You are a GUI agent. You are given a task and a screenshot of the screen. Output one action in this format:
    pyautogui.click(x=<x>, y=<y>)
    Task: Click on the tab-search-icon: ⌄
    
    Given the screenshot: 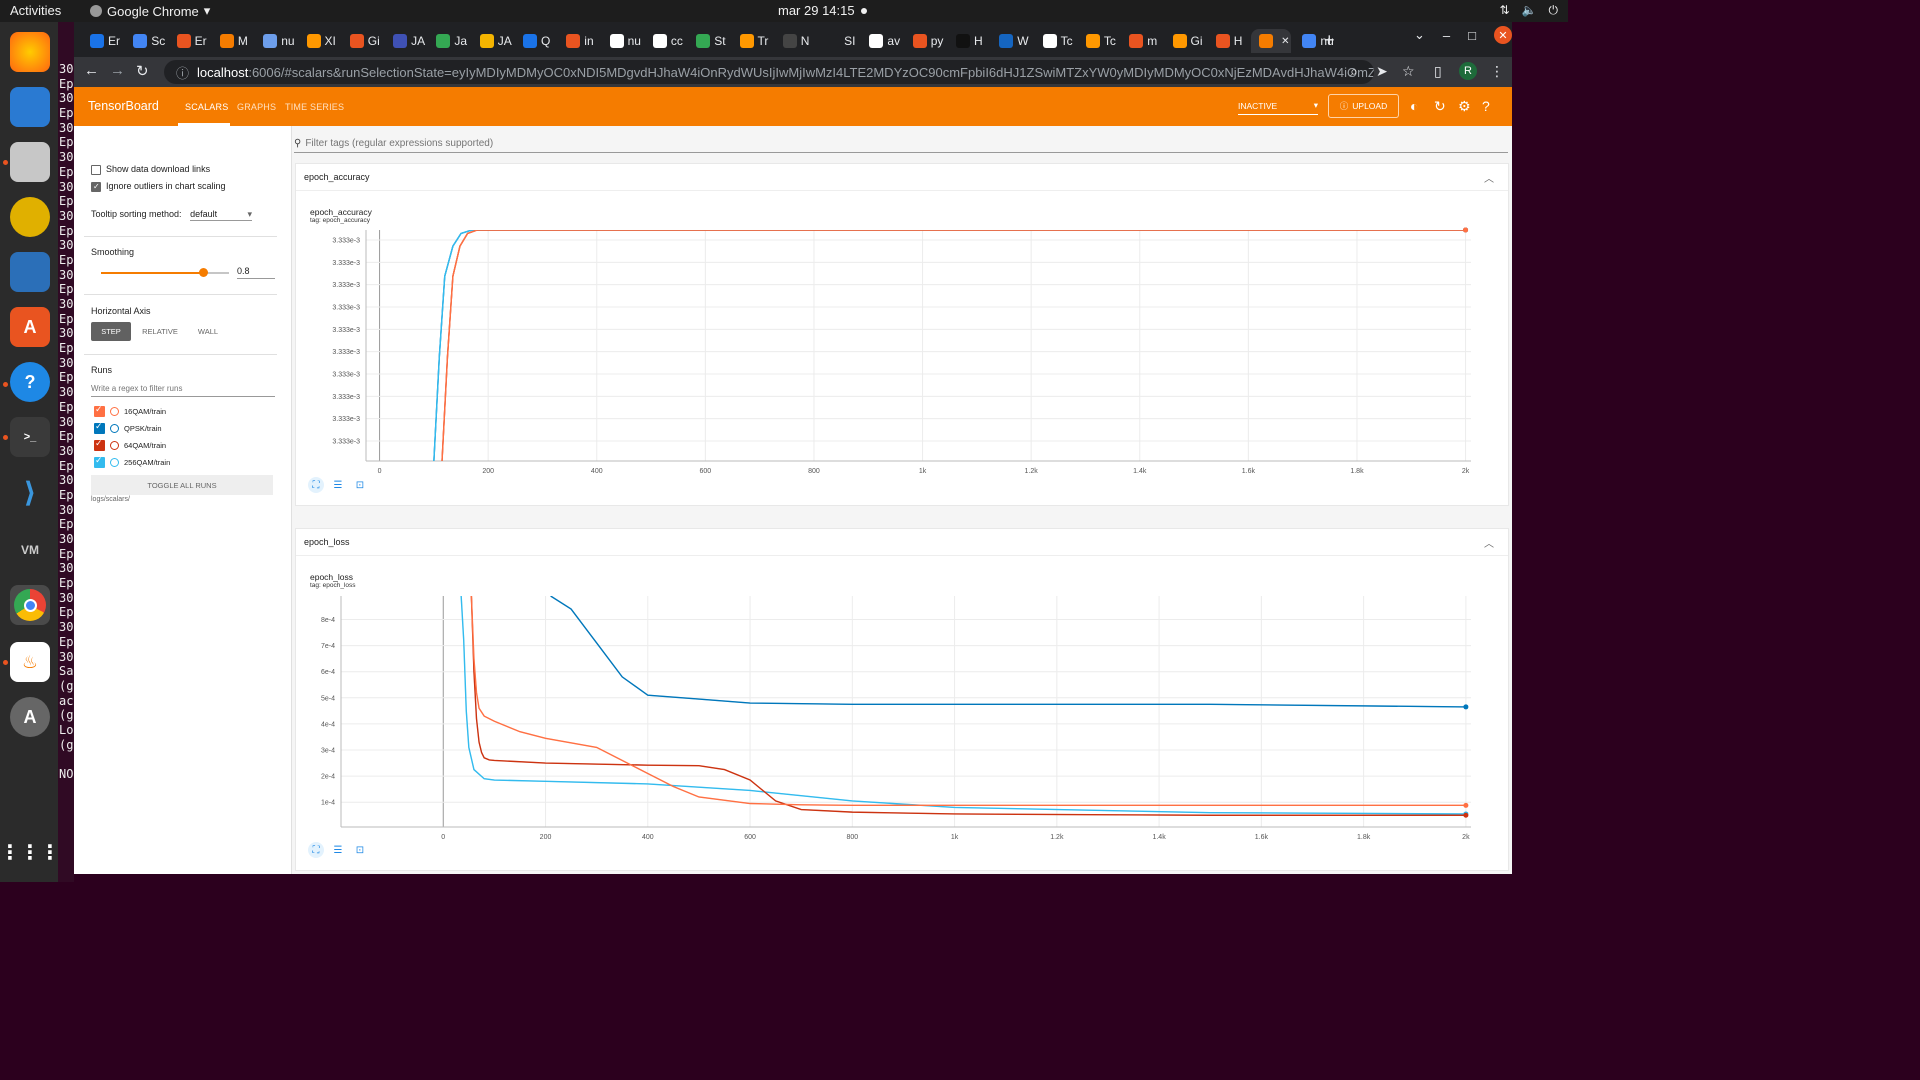 What is the action you would take?
    pyautogui.click(x=1419, y=35)
    